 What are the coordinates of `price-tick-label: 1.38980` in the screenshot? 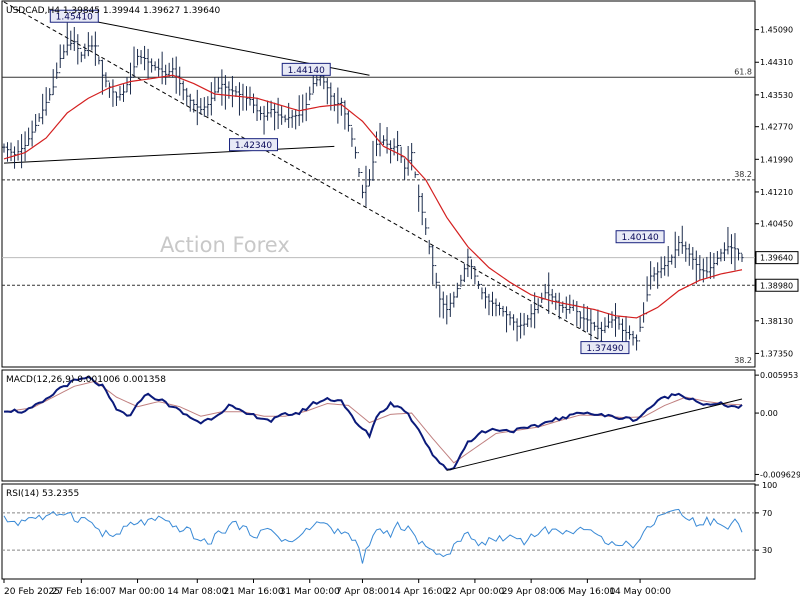 It's located at (776, 285).